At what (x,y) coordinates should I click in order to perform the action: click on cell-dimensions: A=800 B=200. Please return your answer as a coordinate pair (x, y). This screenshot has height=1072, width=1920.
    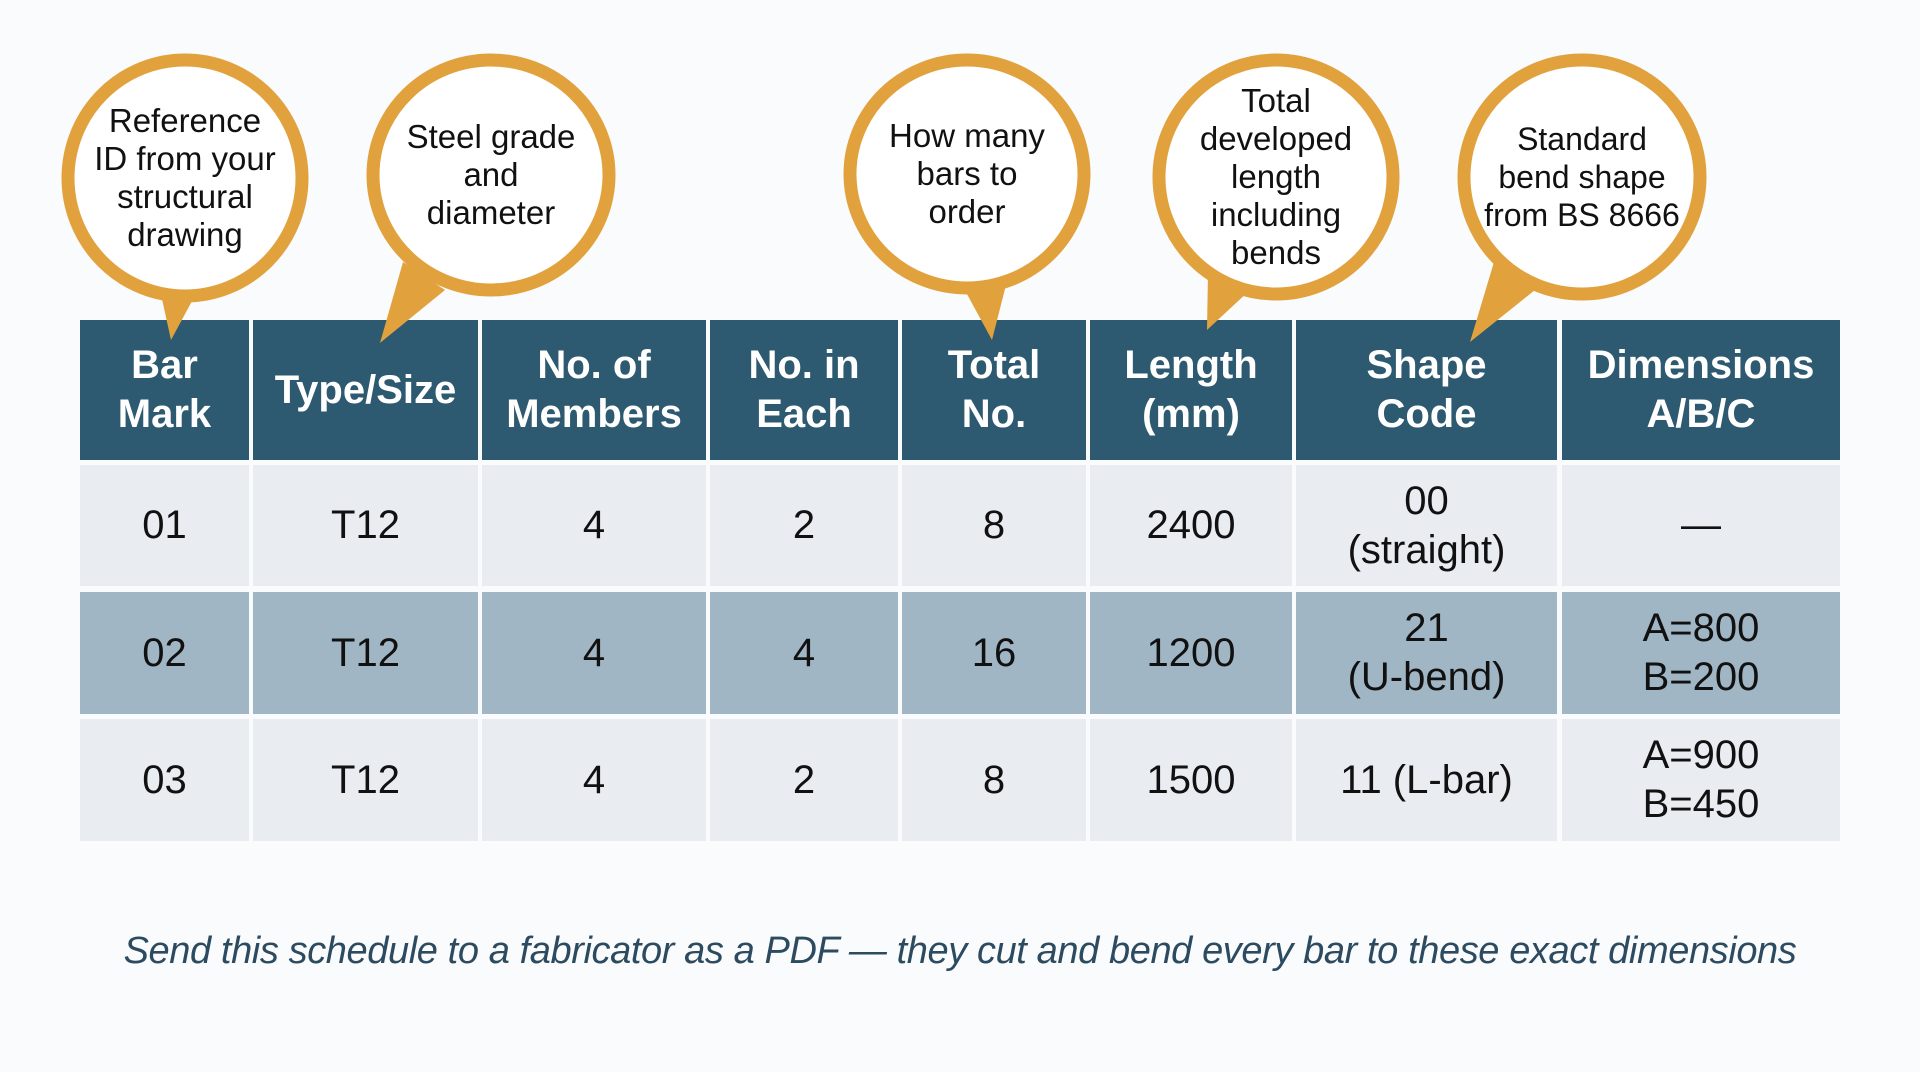
    Looking at the image, I should click on (1701, 653).